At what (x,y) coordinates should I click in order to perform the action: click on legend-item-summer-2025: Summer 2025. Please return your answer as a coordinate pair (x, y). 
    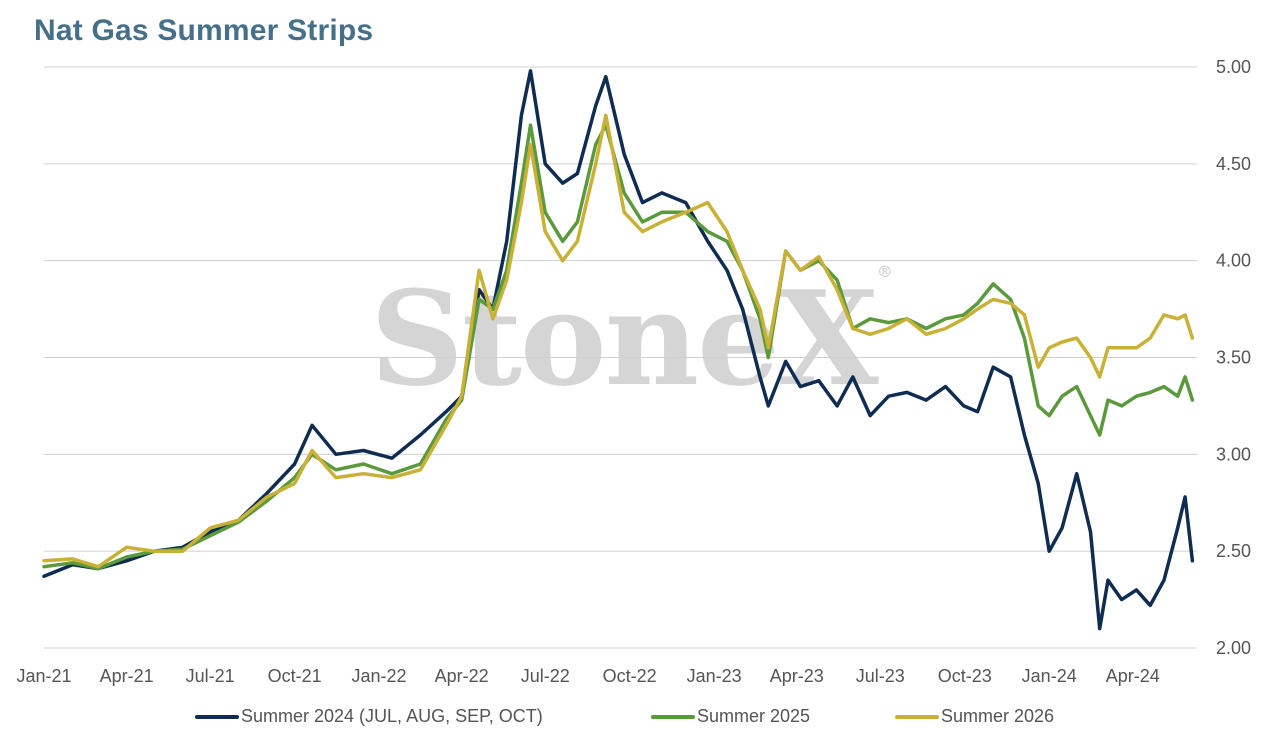
    Looking at the image, I should click on (730, 716).